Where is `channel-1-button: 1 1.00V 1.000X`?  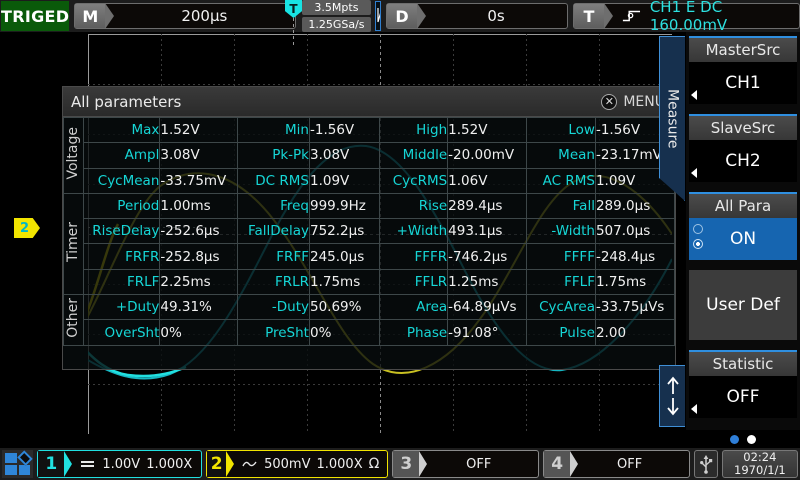 channel-1-button: 1 1.00V 1.000X is located at coordinates (120, 464).